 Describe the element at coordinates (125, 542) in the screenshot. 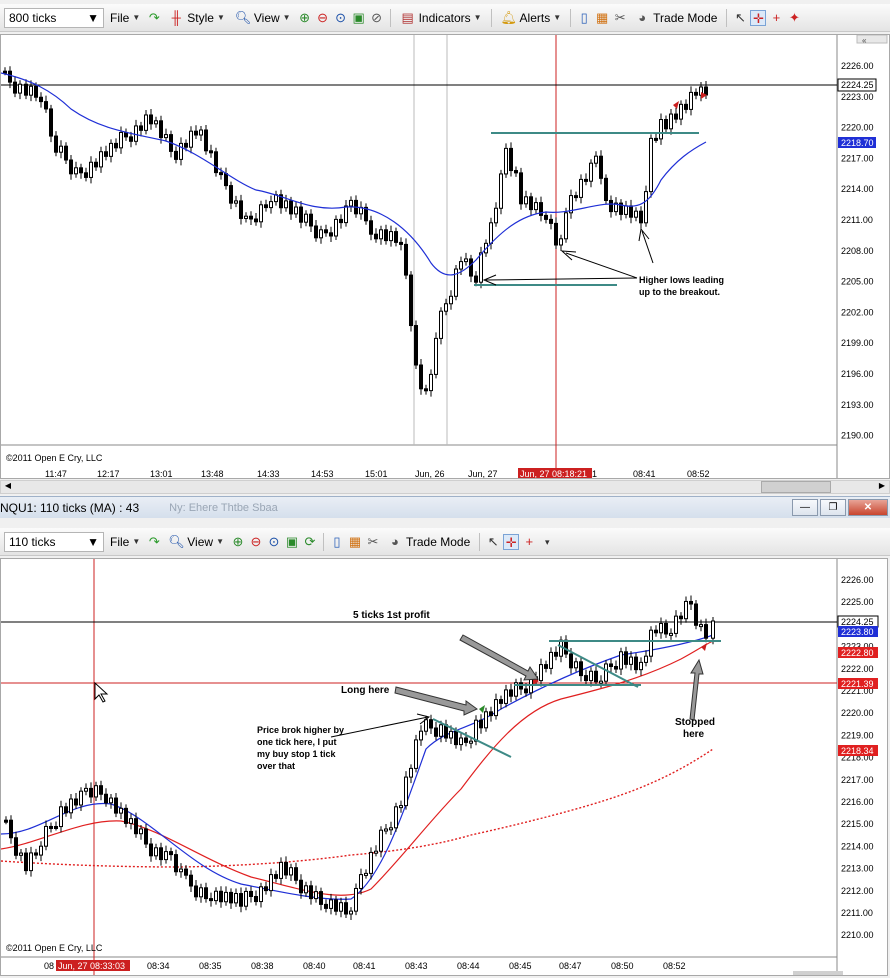

I see `bottom-file-menu: File ▼` at that location.